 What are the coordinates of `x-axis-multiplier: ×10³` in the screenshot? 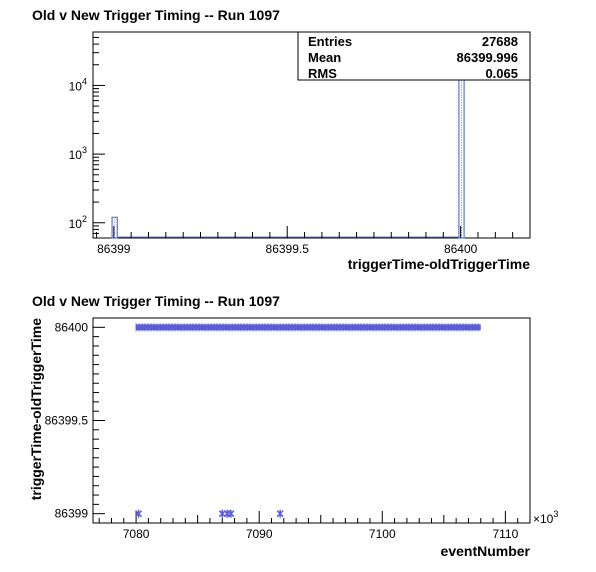 It's located at (545, 517).